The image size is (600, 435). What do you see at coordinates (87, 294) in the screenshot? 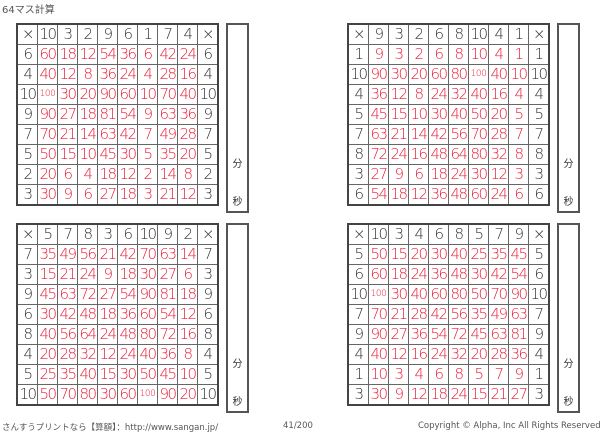
I see `answer-cell: 72` at bounding box center [87, 294].